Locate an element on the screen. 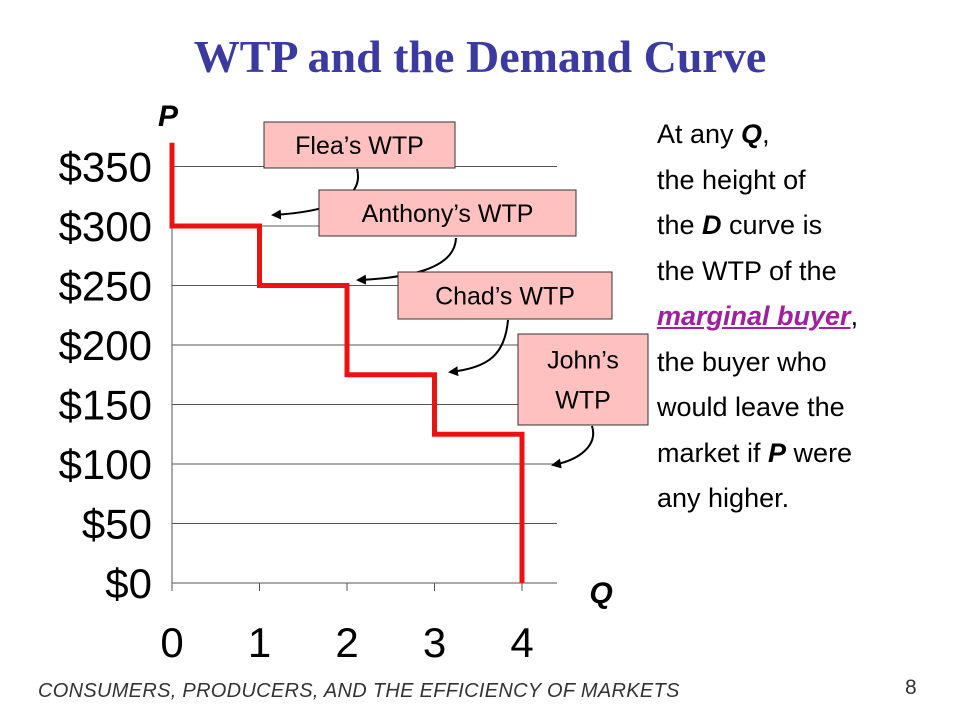 The width and height of the screenshot is (960, 720). y-tick-label: $300 is located at coordinates (105, 226).